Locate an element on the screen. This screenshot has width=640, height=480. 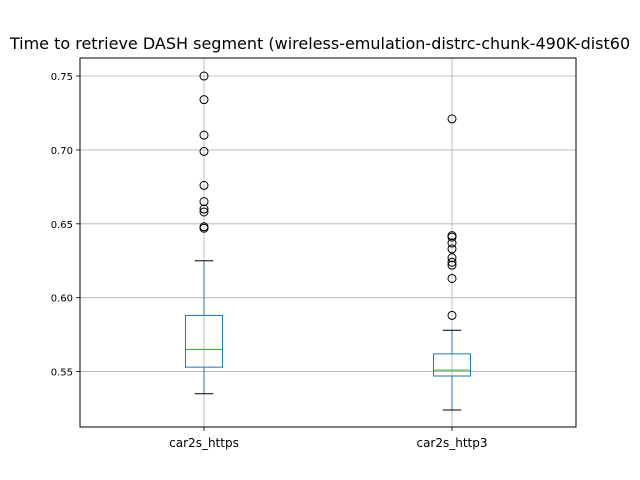
x-tick-label: car2s_http3 is located at coordinates (451, 443).